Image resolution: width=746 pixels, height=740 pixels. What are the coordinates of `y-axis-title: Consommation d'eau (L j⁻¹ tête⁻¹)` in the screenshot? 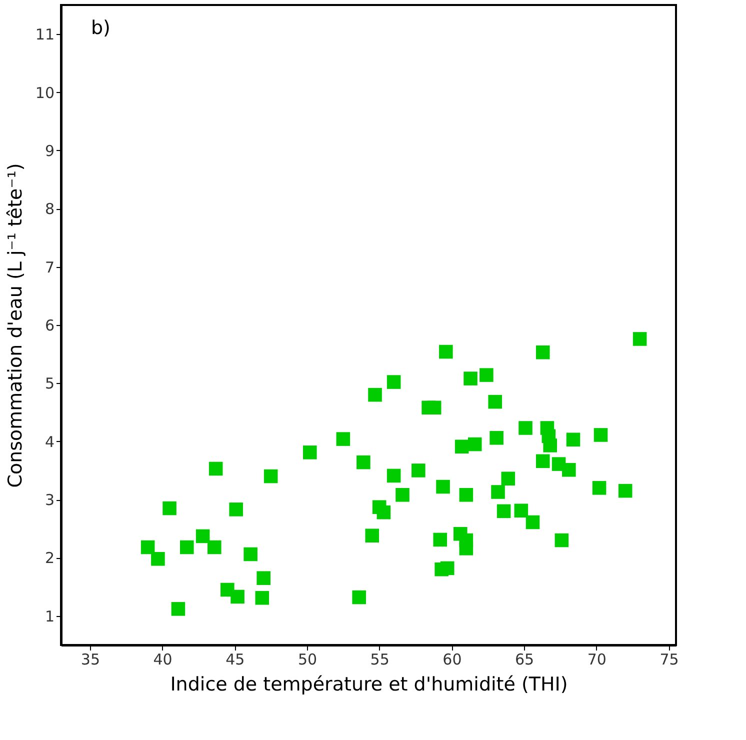 It's located at (15, 325).